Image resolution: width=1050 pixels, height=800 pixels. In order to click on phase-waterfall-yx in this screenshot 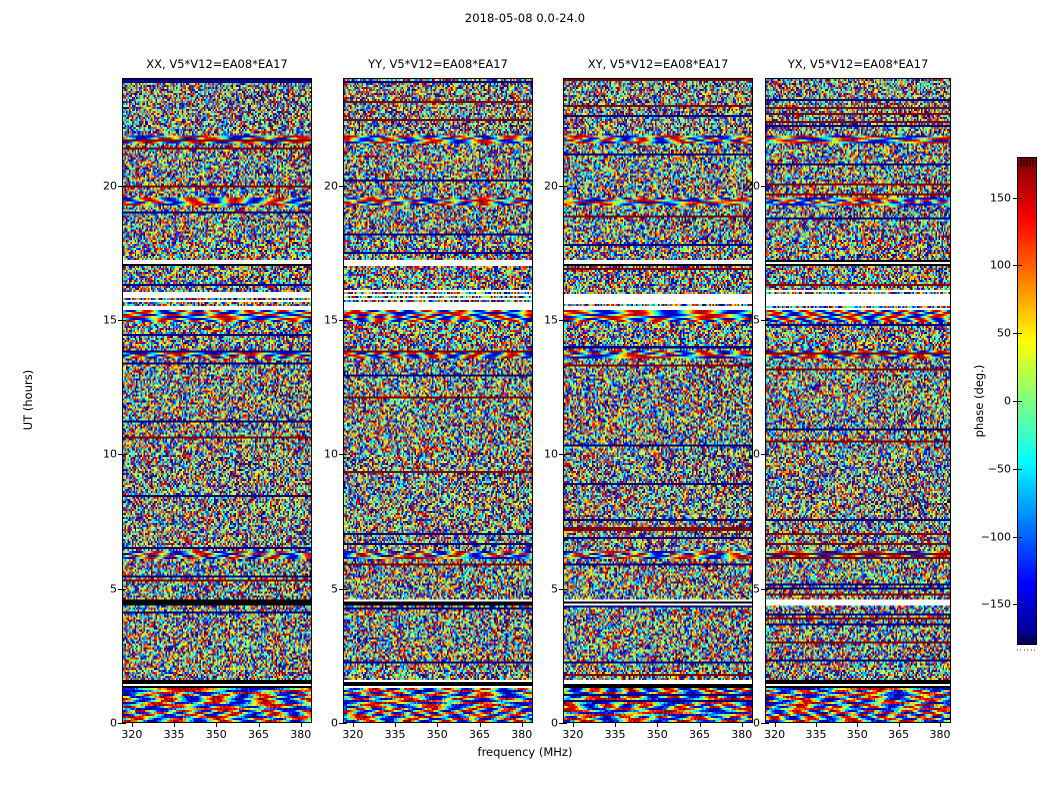, I will do `click(858, 400)`.